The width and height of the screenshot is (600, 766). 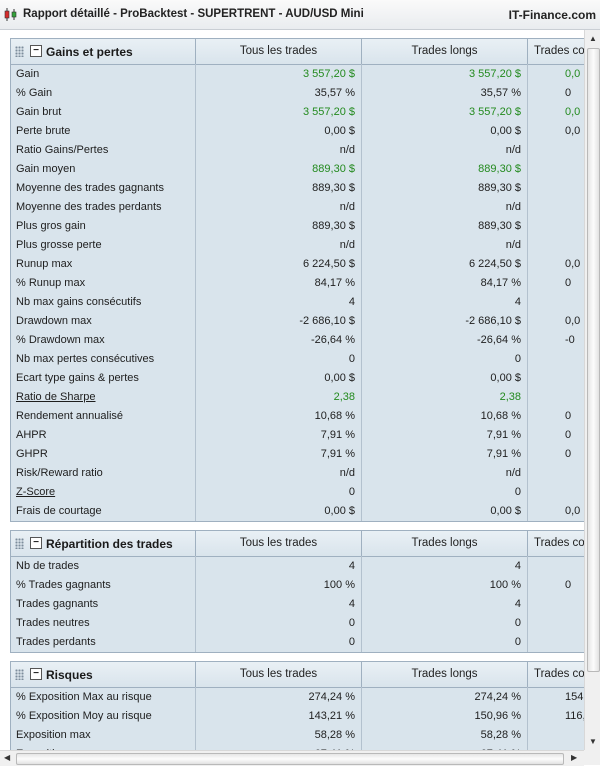 What do you see at coordinates (574, 716) in the screenshot?
I see `value-short-trades: 116,12` at bounding box center [574, 716].